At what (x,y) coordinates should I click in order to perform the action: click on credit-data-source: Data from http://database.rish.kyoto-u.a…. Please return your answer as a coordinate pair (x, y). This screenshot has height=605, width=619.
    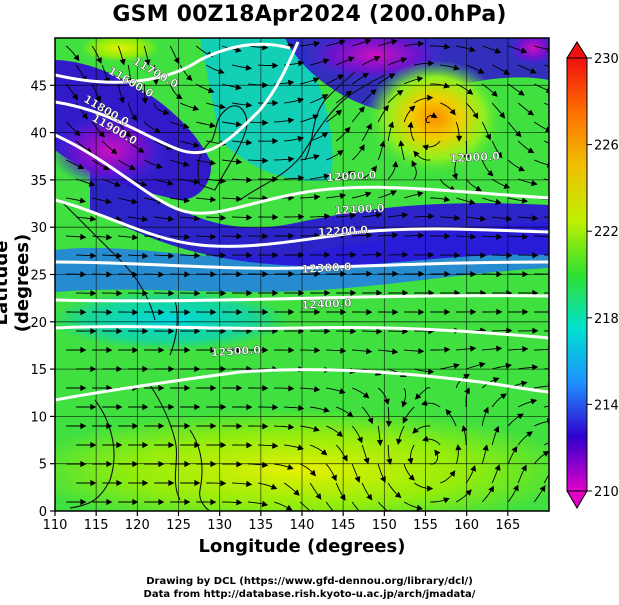
    Looking at the image, I should click on (309, 594).